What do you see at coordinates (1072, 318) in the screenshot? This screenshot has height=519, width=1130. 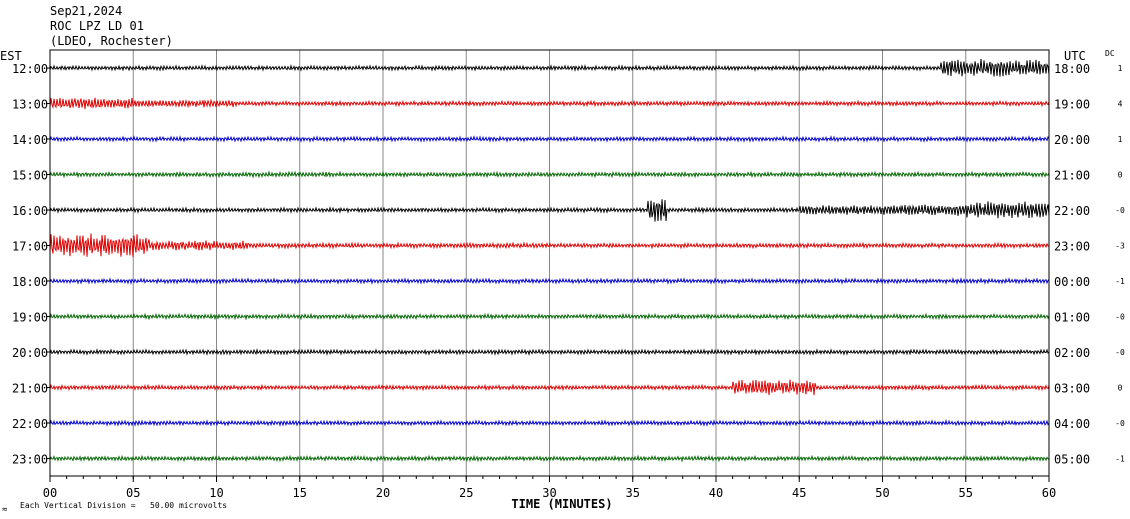 I see `utc-row-label: 01:00` at bounding box center [1072, 318].